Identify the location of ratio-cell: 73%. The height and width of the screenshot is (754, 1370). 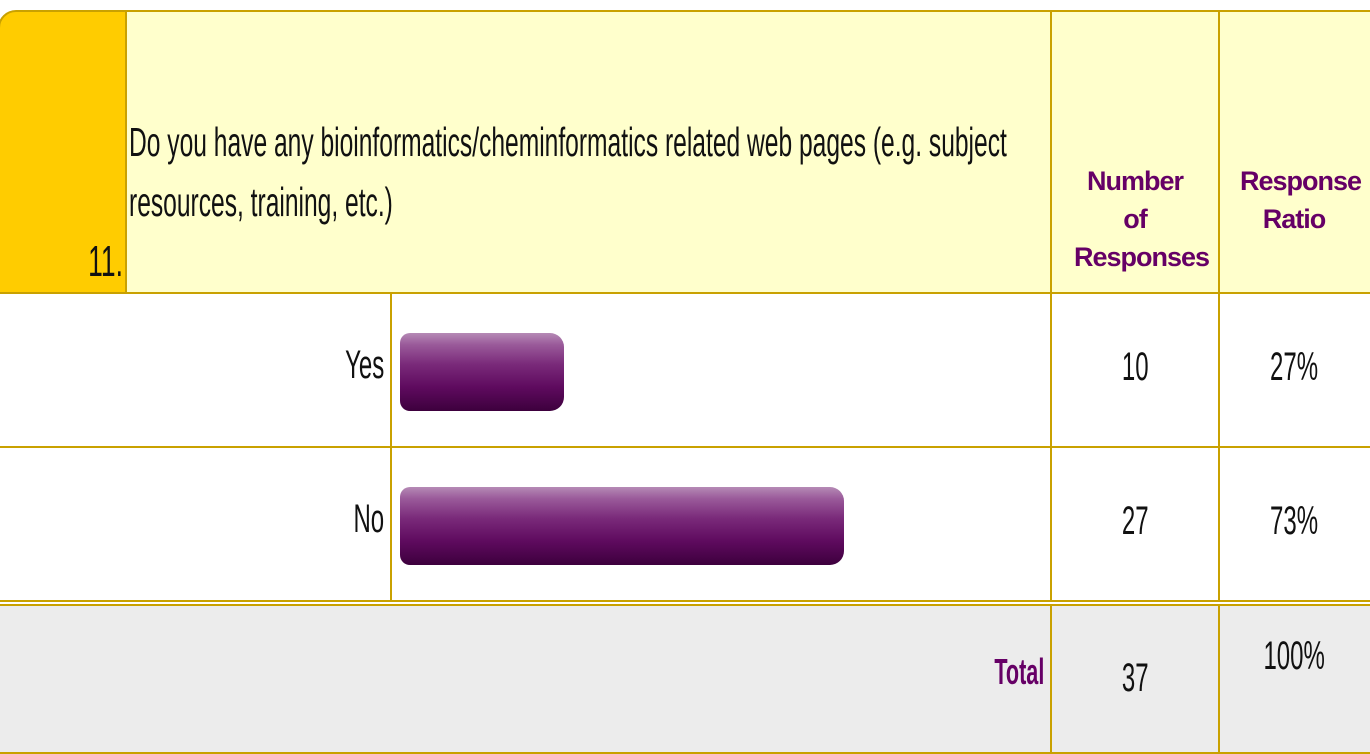
(1294, 524).